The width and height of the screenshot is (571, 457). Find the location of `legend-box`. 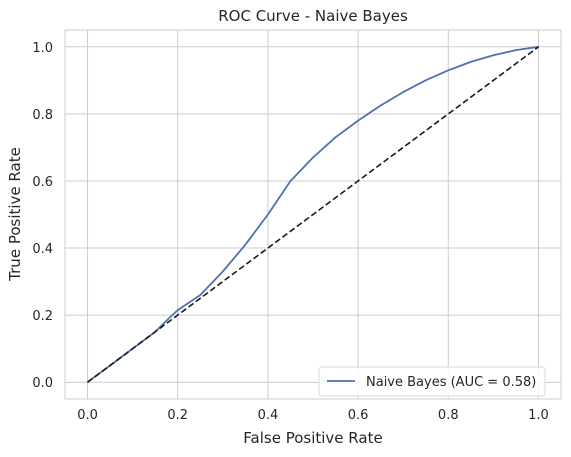

legend-box is located at coordinates (432, 381).